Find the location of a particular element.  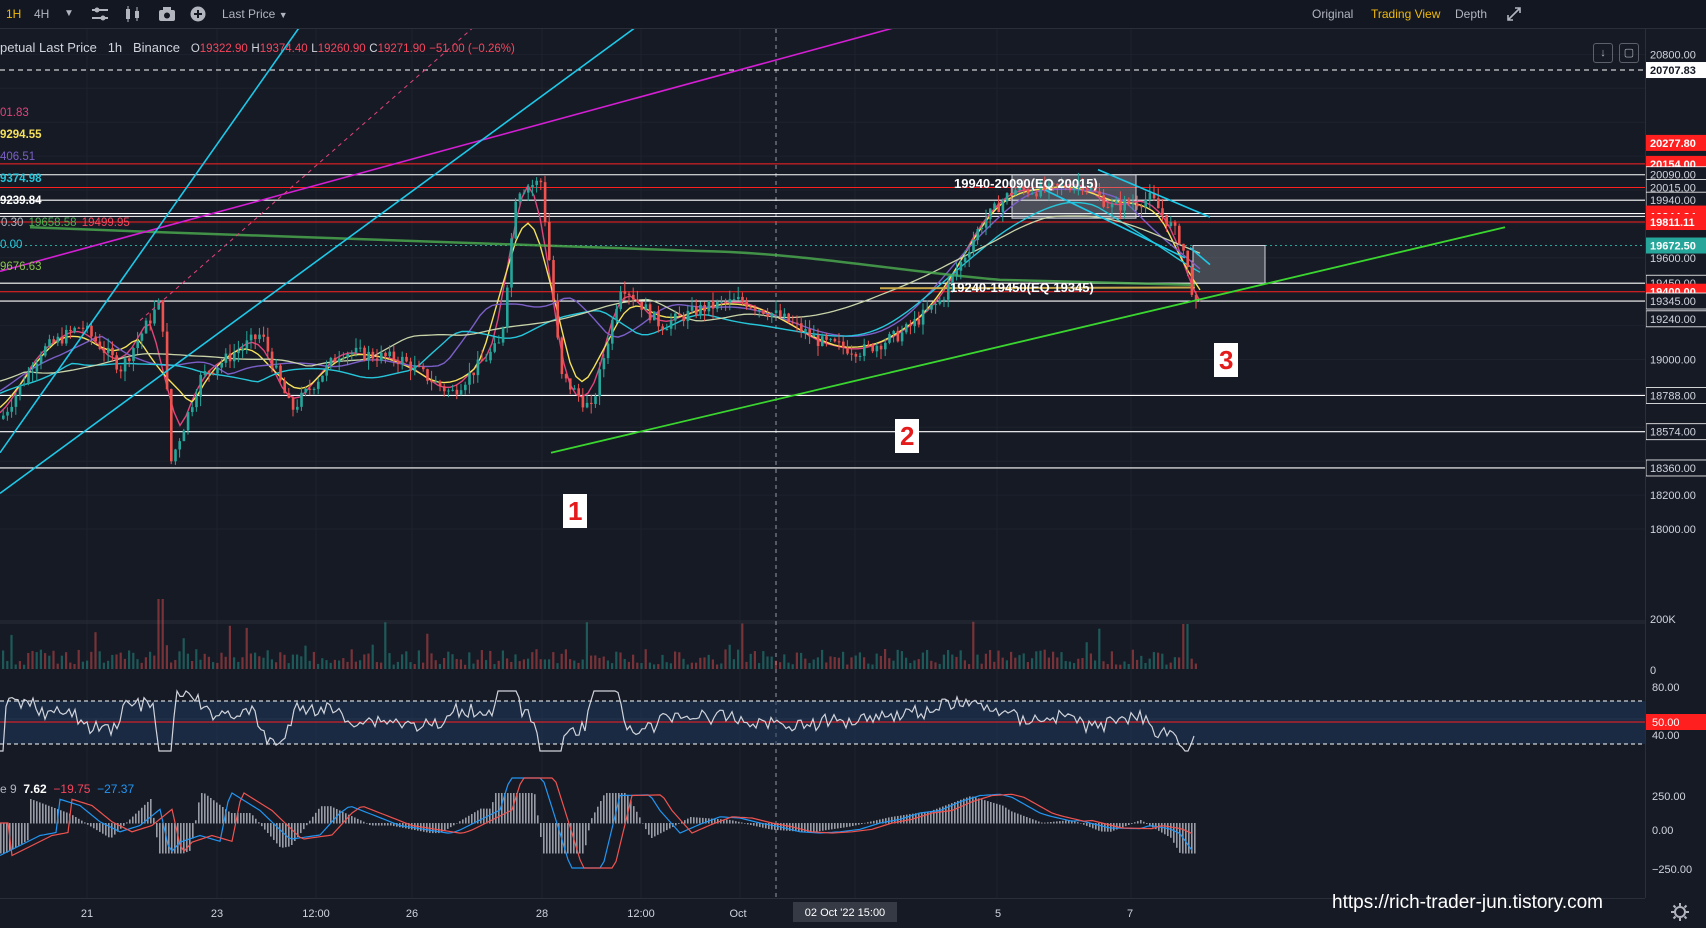

price-tick-label: 18360.00 is located at coordinates (1673, 469).